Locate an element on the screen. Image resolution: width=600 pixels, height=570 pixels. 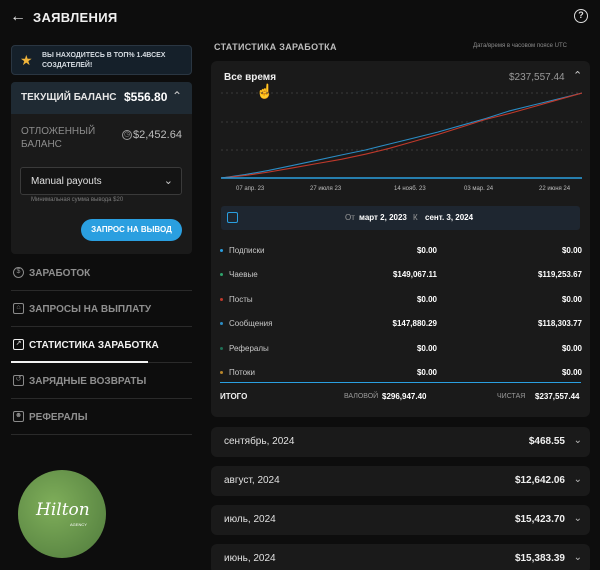
min-payout-note: Минимальная сумма вывода $20 is located at coordinates (77, 200).